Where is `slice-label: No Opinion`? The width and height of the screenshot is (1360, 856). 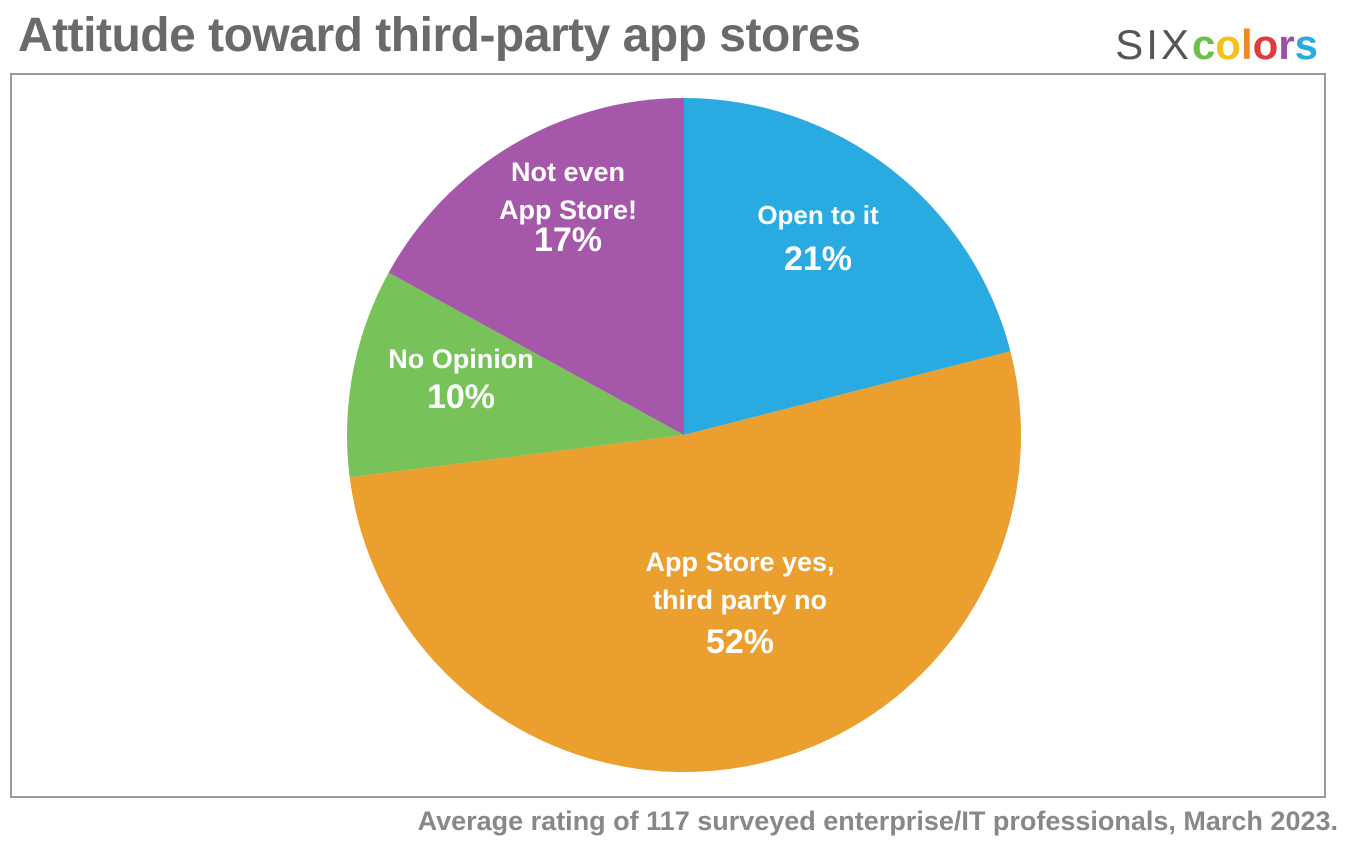
slice-label: No Opinion is located at coordinates (460, 359).